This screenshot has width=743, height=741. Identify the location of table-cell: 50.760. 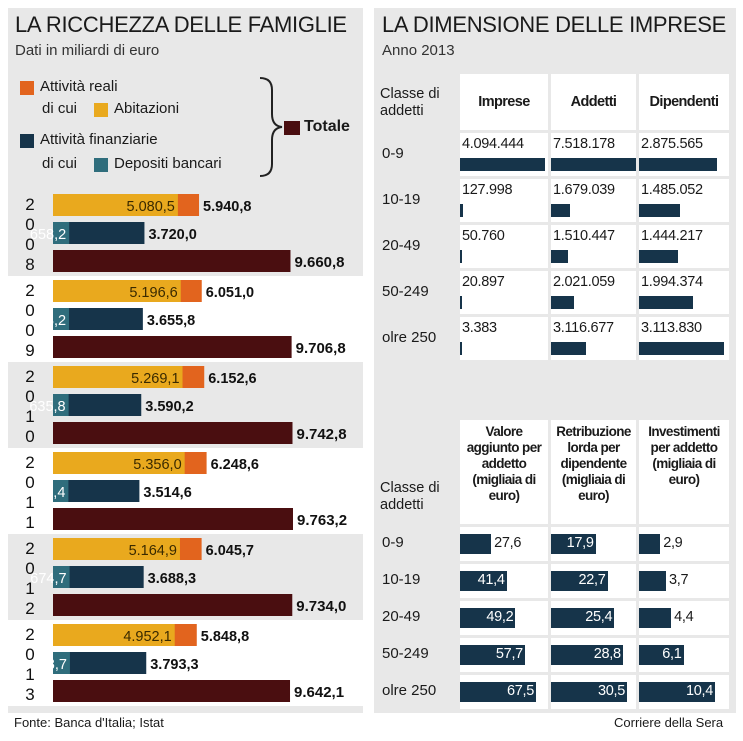
(504, 246).